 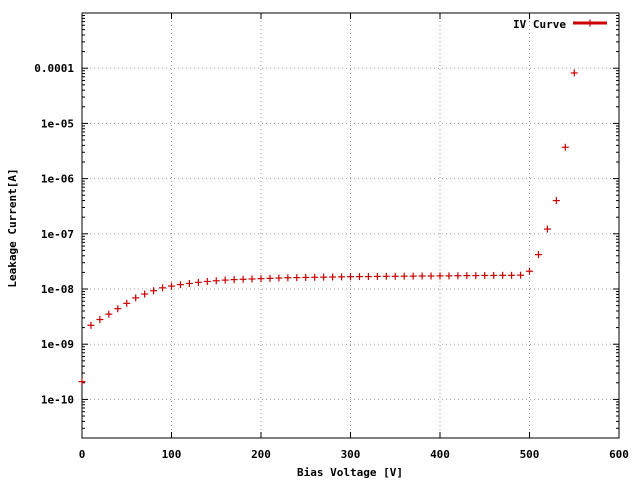 What do you see at coordinates (172, 454) in the screenshot?
I see `x-tick-label: 100` at bounding box center [172, 454].